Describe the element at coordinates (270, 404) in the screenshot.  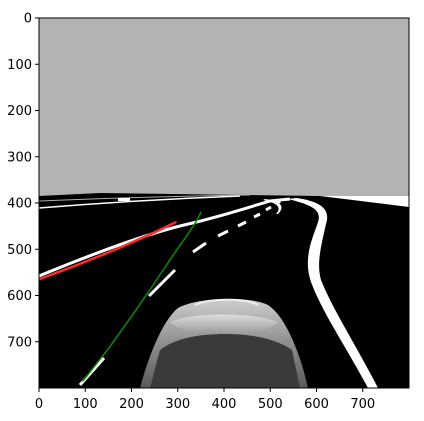
I see `x-tick-label: 500` at that location.